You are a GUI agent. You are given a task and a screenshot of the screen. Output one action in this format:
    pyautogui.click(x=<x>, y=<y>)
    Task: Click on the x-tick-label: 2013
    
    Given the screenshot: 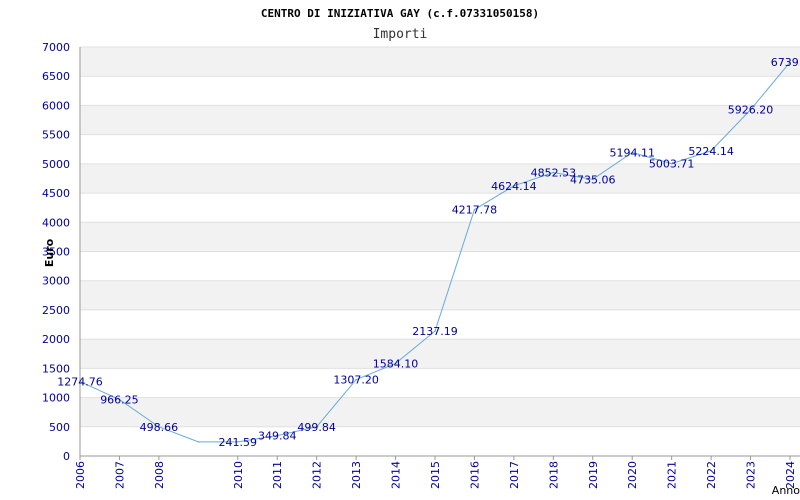 What is the action you would take?
    pyautogui.click(x=356, y=475)
    